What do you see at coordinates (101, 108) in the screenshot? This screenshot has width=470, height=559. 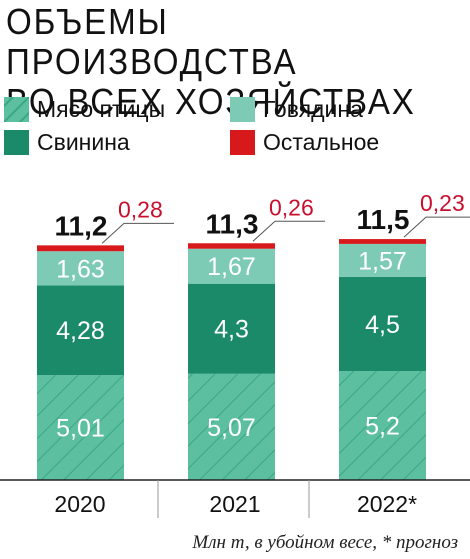 I see `legend-label-poultry: Мясо птицы` at bounding box center [101, 108].